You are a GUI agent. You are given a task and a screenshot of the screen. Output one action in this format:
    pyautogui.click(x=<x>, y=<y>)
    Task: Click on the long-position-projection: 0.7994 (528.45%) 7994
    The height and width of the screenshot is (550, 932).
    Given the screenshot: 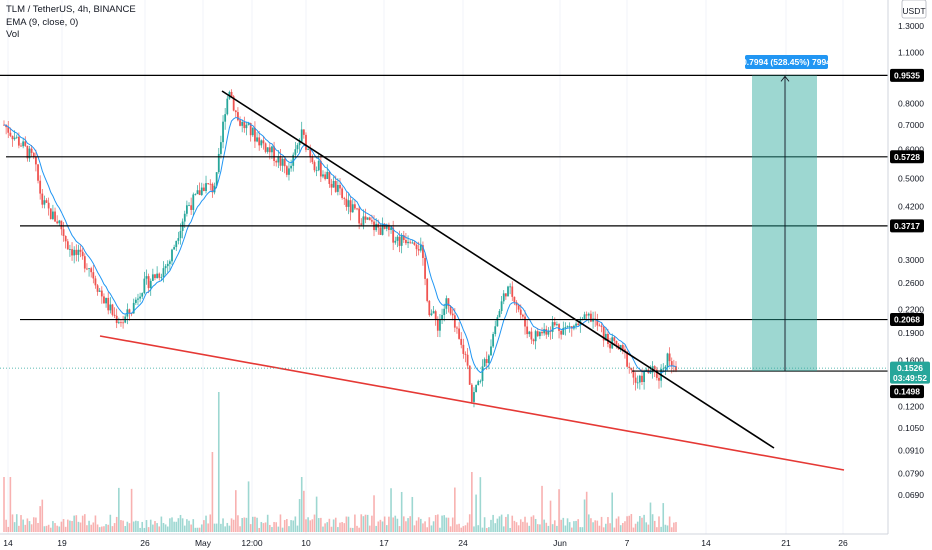 What is the action you would take?
    pyautogui.click(x=786, y=213)
    